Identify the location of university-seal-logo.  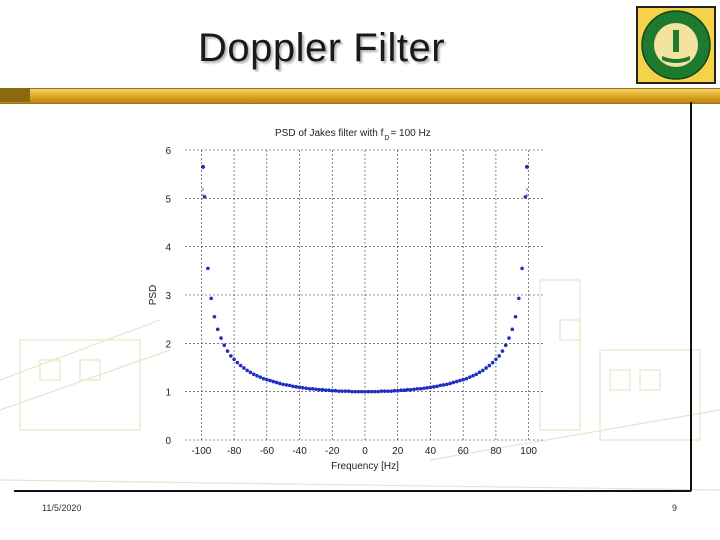
(676, 45).